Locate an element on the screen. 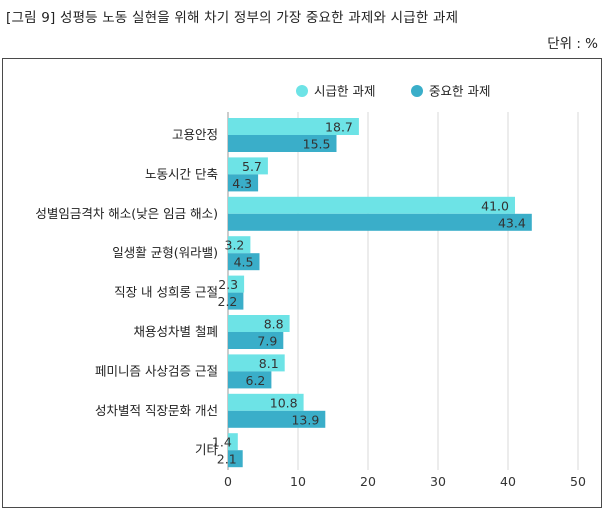 Image resolution: width=608 pixels, height=516 pixels. legend: 시급한 과제 중요한 과제 is located at coordinates (393, 91).